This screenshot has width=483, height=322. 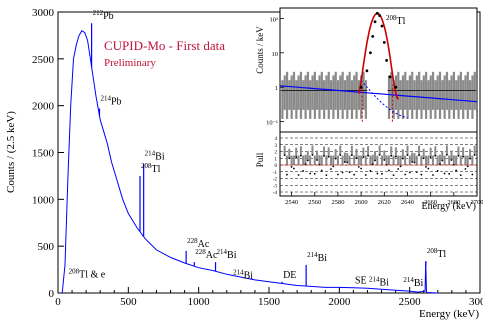 I want to click on pull-tick-label: 4, so click(x=276, y=139).